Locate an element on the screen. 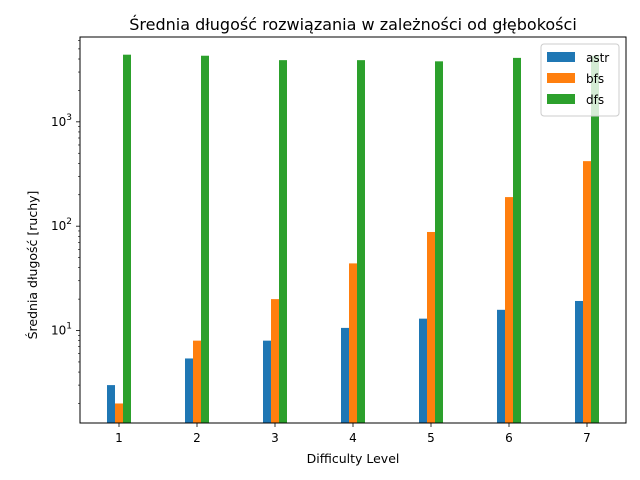 Image resolution: width=640 pixels, height=480 pixels. y-axis-label: Średnia długość [ruchy] is located at coordinates (32, 265).